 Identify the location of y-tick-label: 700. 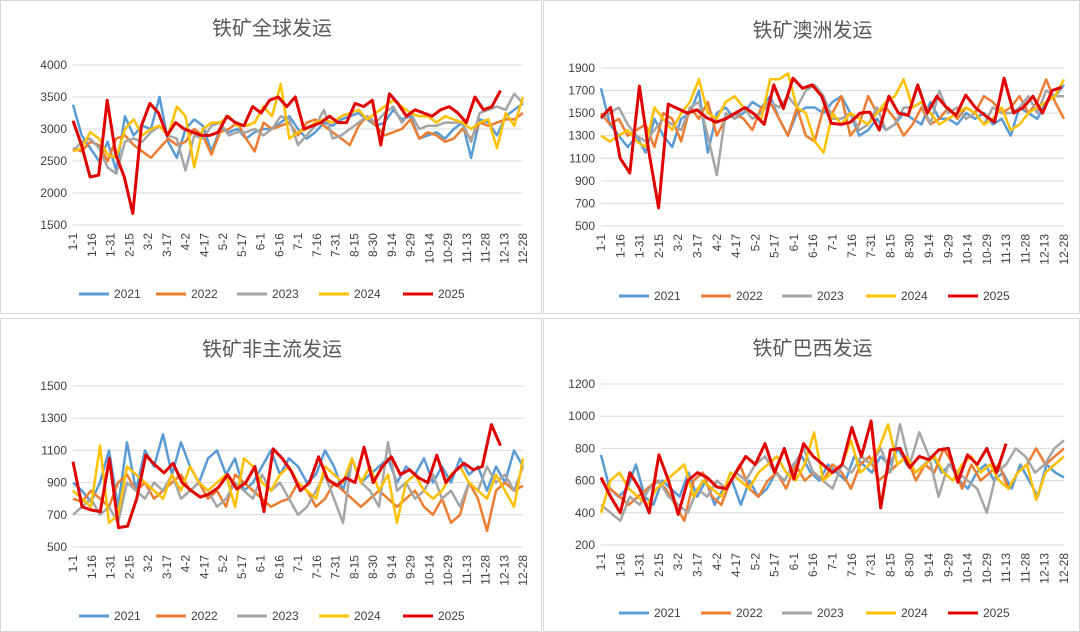
(585, 203).